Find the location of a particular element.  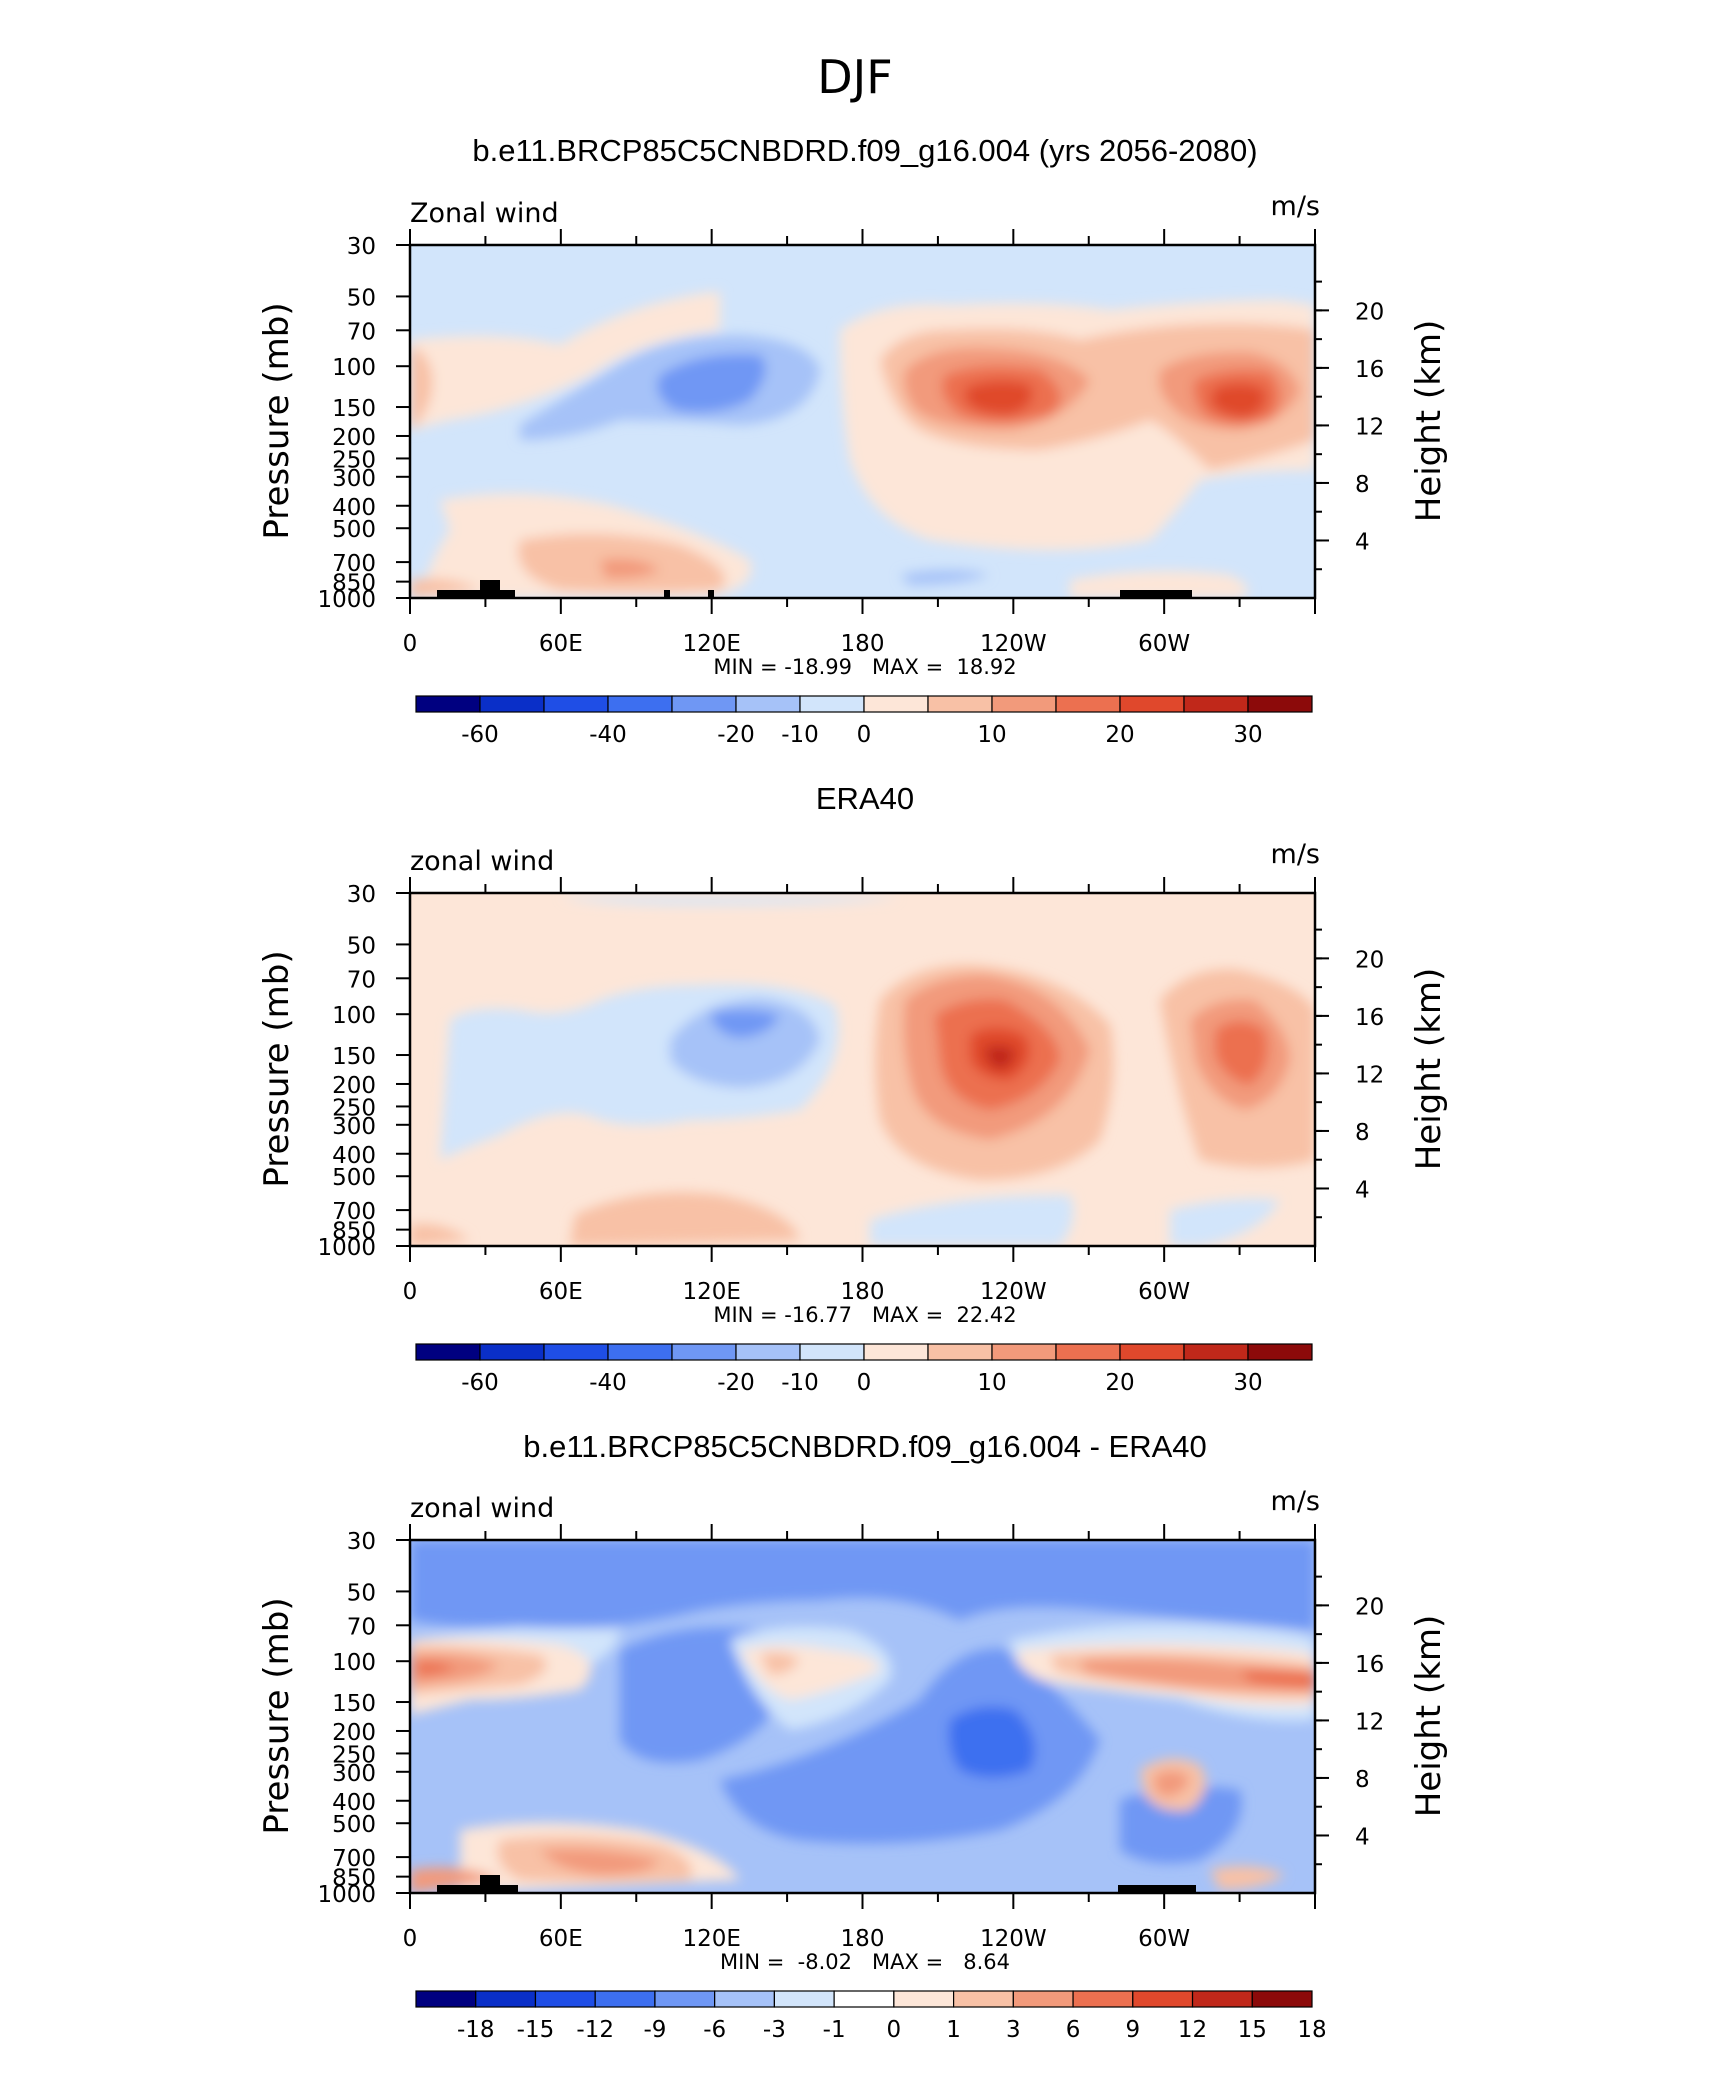

easterly-core is located at coordinates (711, 383).